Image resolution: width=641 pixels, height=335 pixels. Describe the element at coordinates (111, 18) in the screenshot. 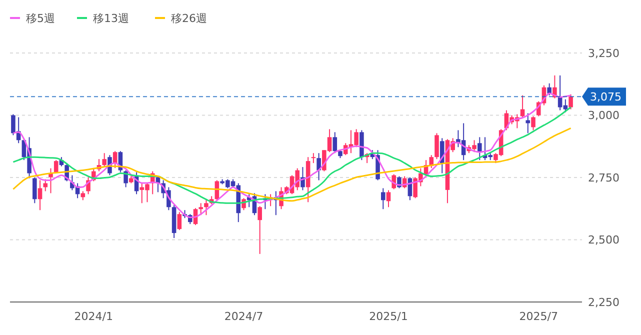

I see `legend-label: 移13週` at that location.